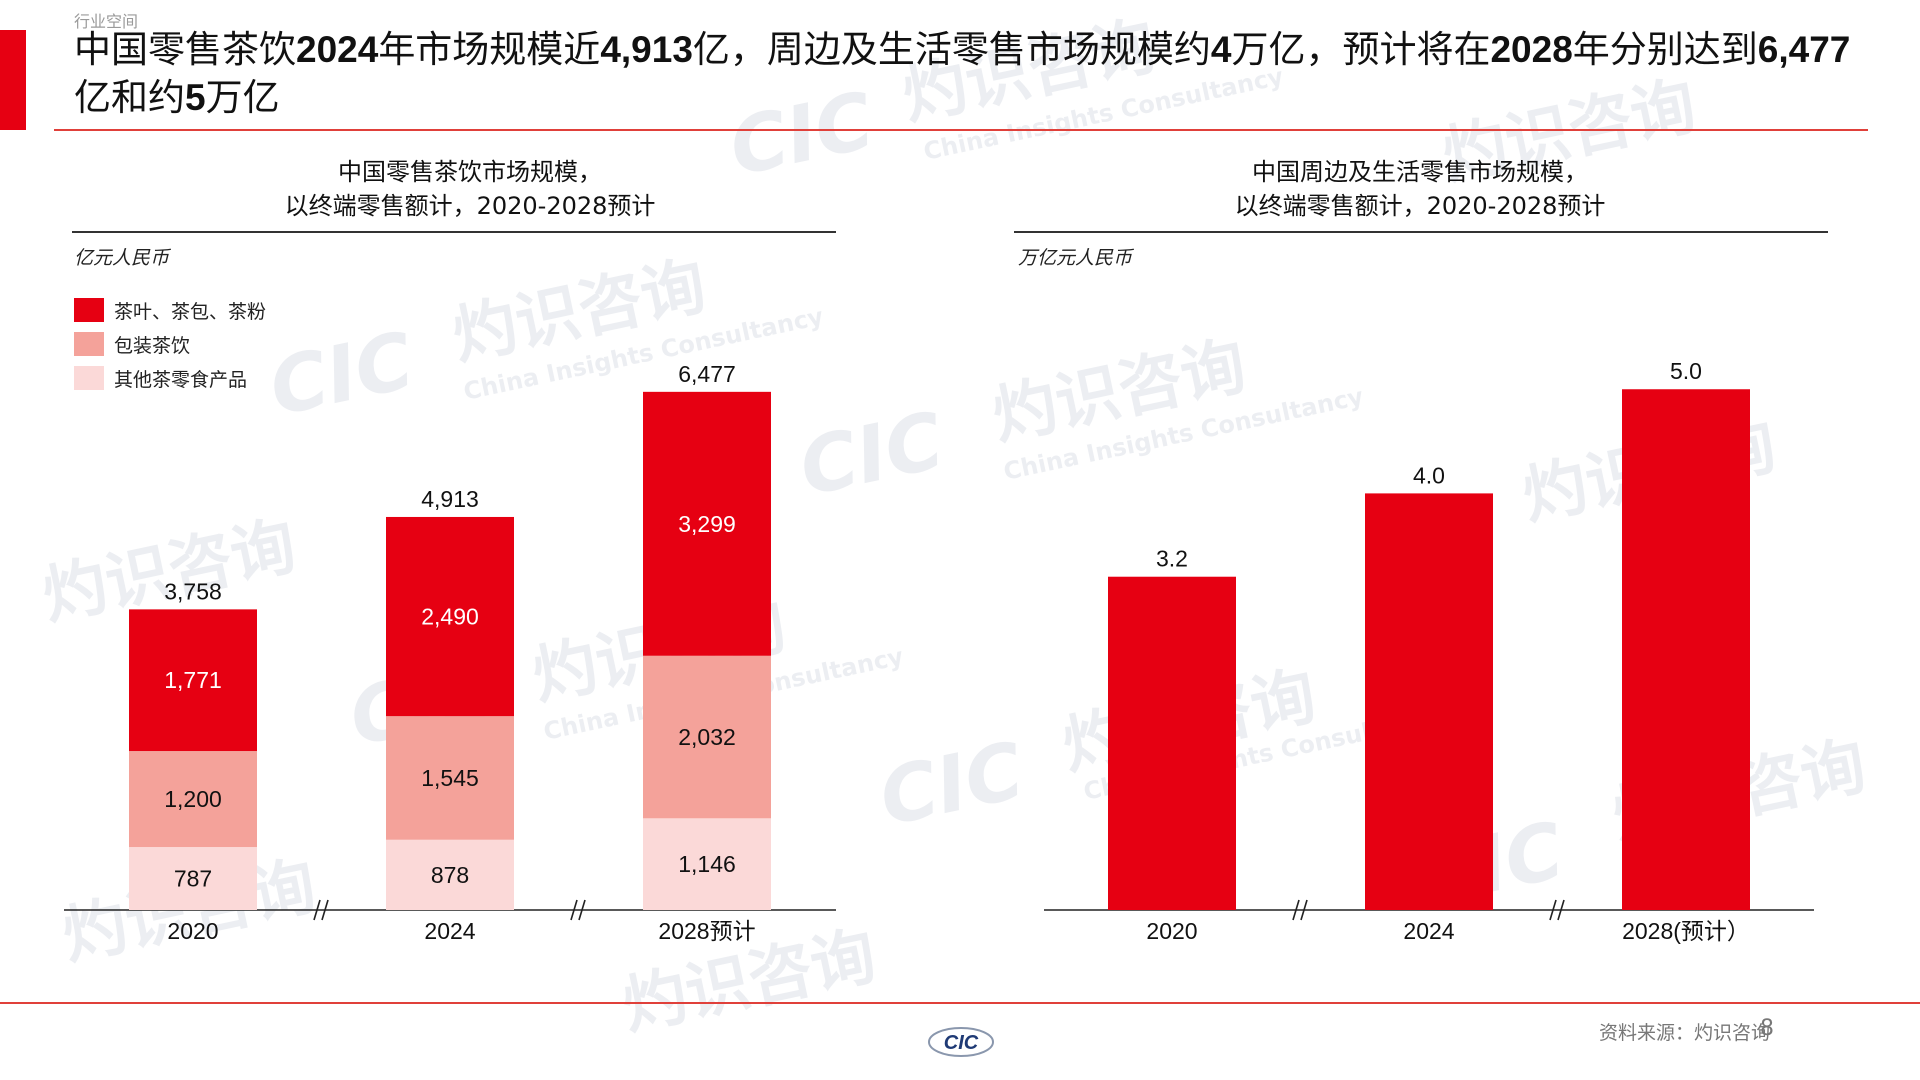  I want to click on segment-value-label: 1,146, so click(707, 864).